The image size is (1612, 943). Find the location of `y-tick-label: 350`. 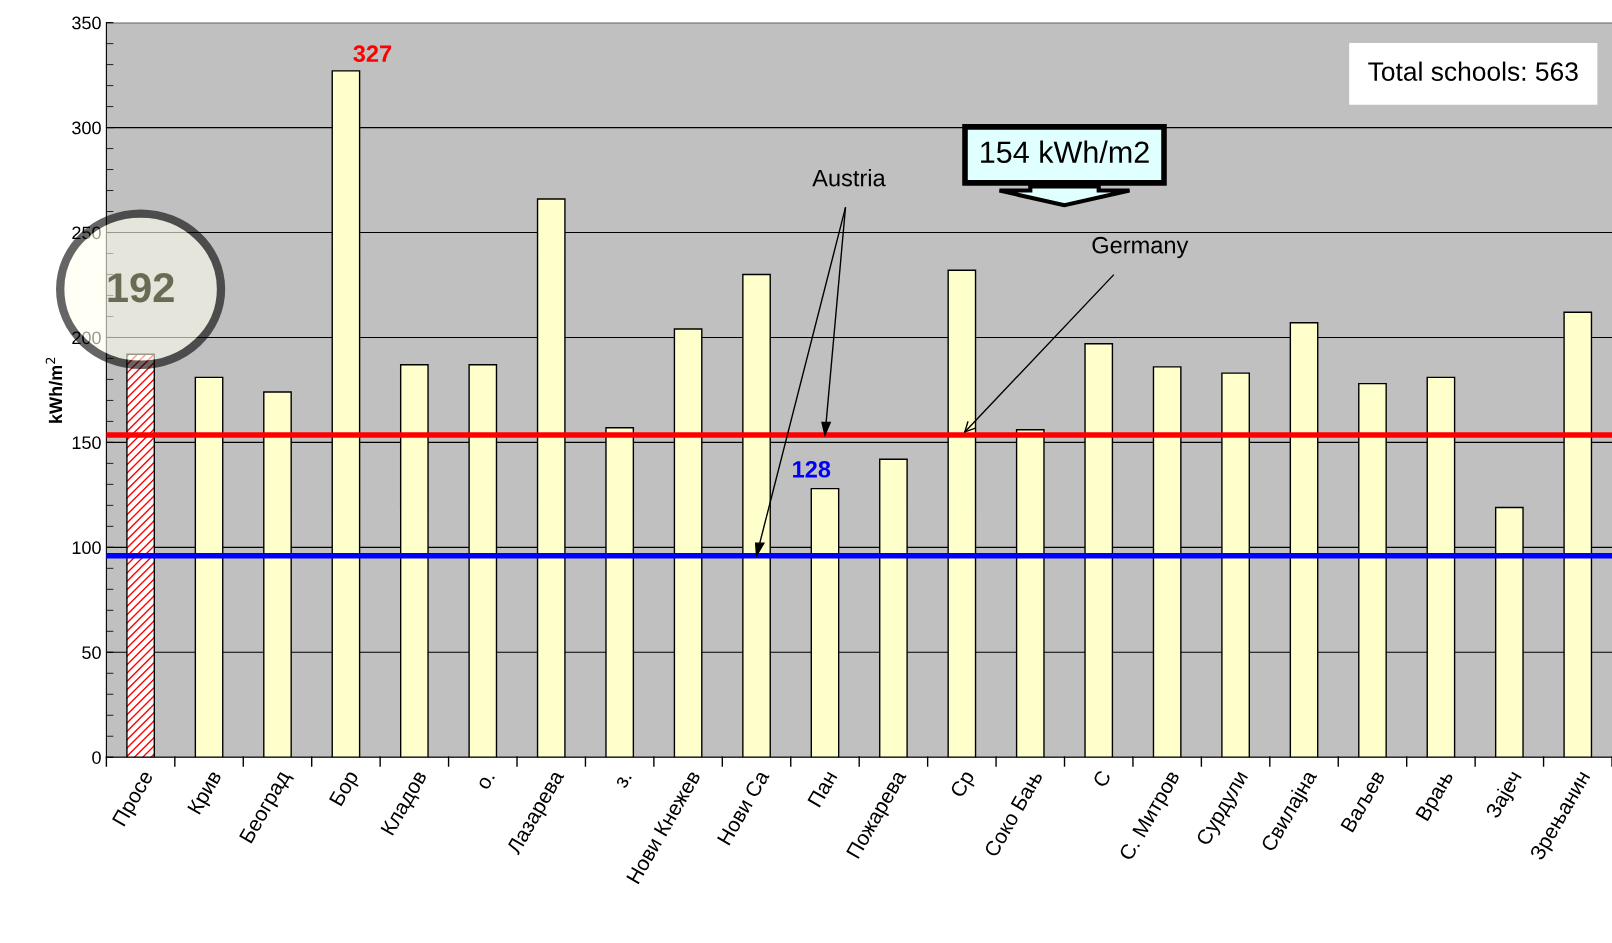

y-tick-label: 350 is located at coordinates (86, 23).